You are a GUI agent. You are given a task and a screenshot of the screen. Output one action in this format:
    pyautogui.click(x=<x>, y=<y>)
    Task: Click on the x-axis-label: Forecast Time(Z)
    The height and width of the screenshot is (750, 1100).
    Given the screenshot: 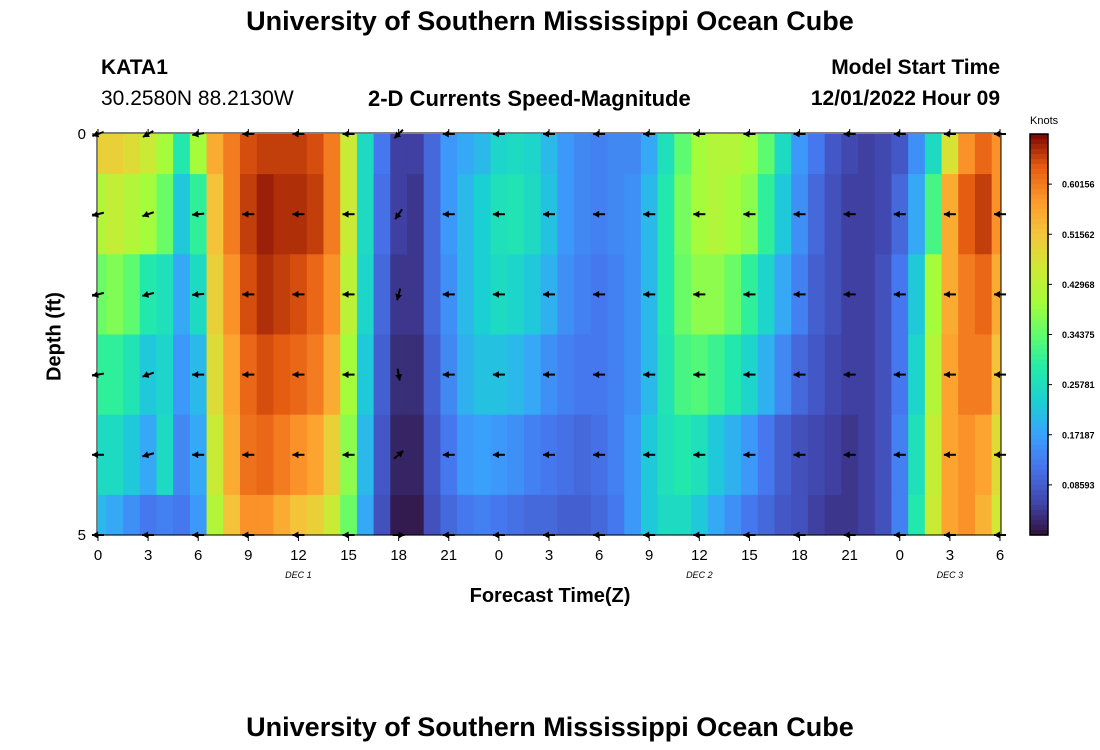 What is the action you would take?
    pyautogui.click(x=550, y=596)
    